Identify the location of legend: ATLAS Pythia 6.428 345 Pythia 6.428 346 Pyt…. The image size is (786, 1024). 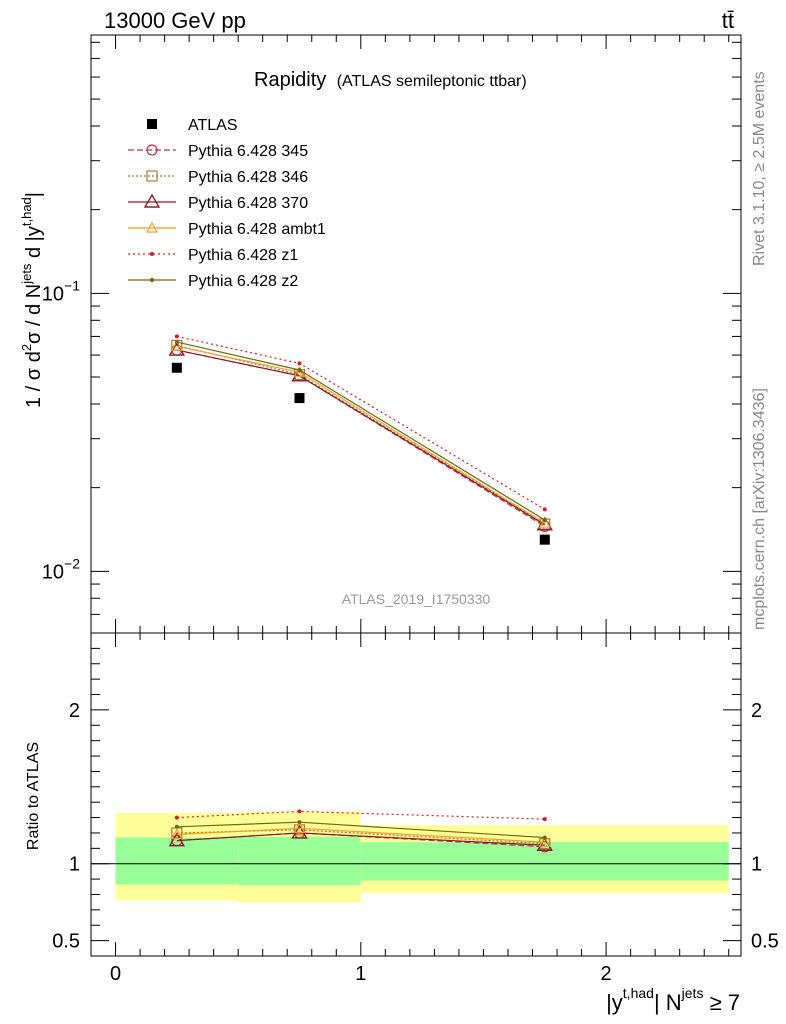
(227, 203).